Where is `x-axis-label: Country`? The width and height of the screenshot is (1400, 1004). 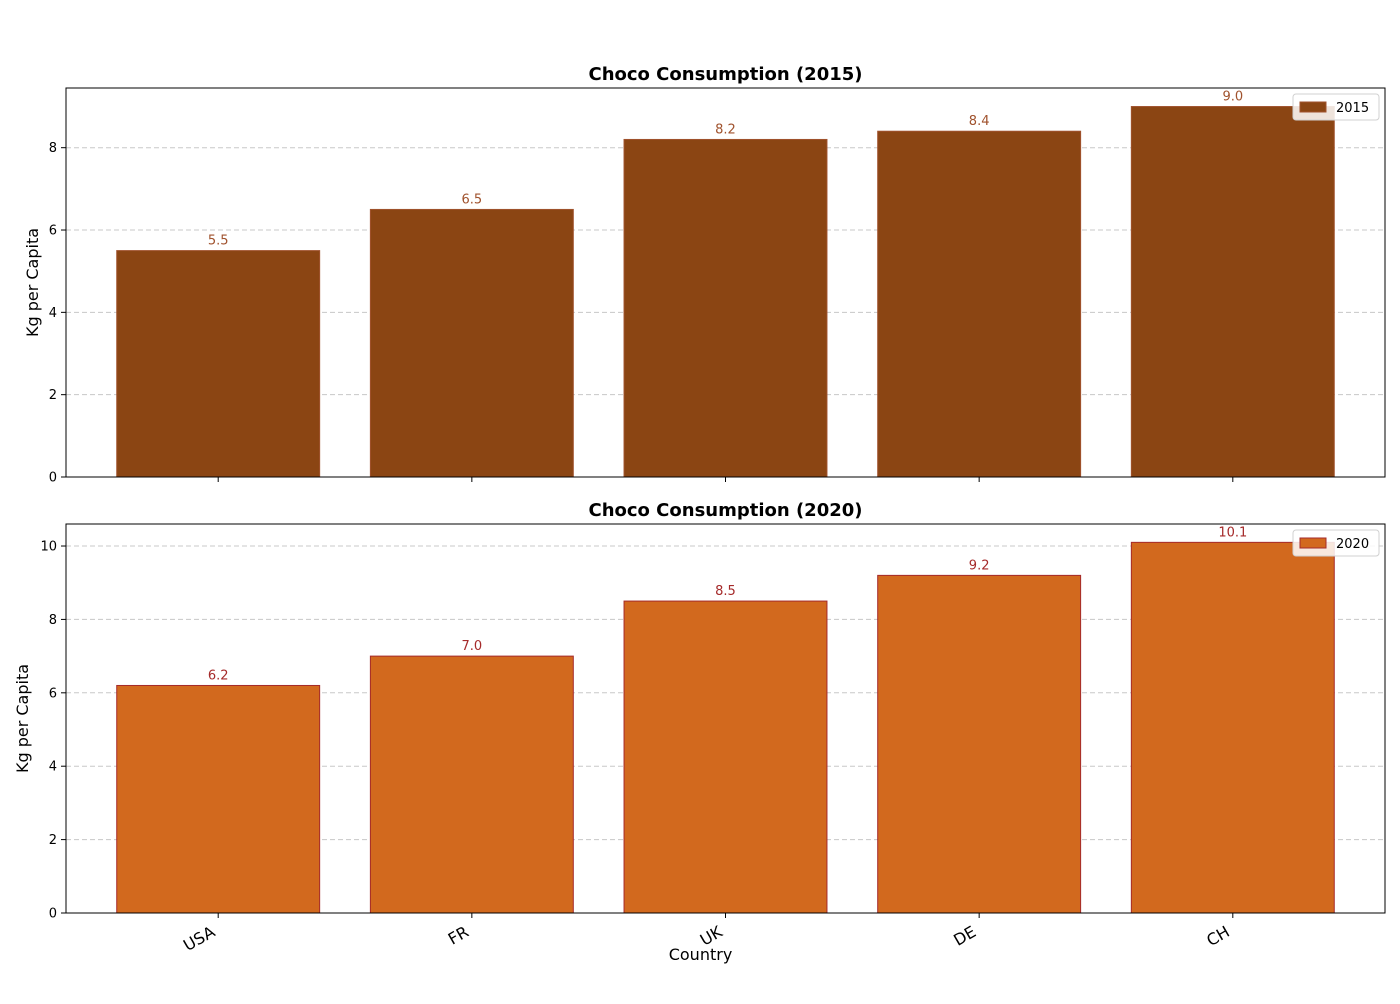 x-axis-label: Country is located at coordinates (701, 954).